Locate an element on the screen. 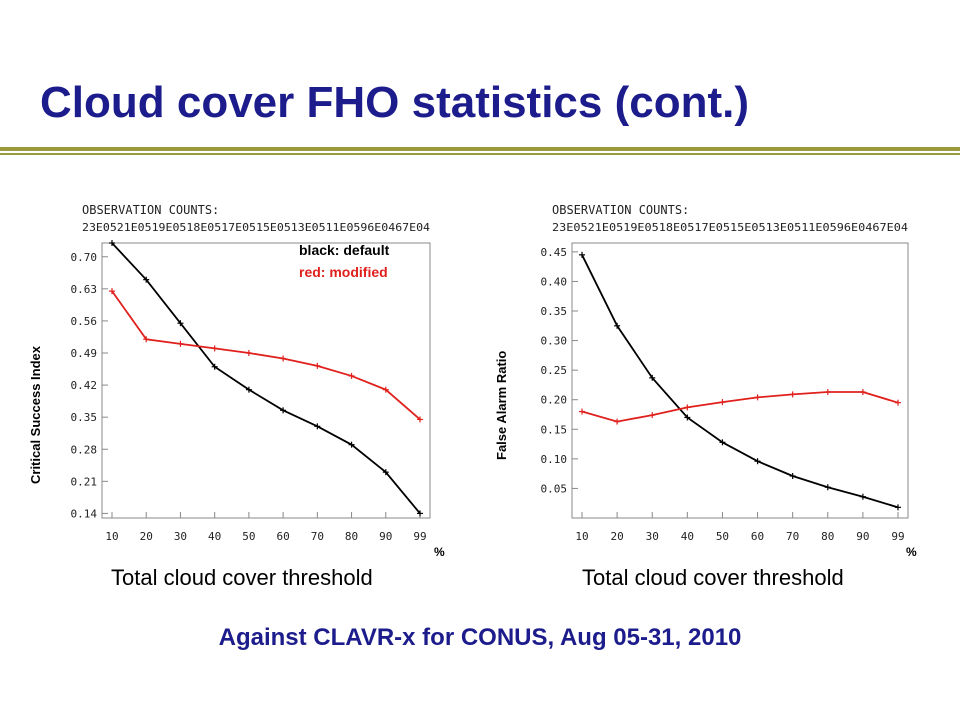 Image resolution: width=960 pixels, height=720 pixels. csi-x-axis-label: Total cloud cover threshold is located at coordinates (242, 577).